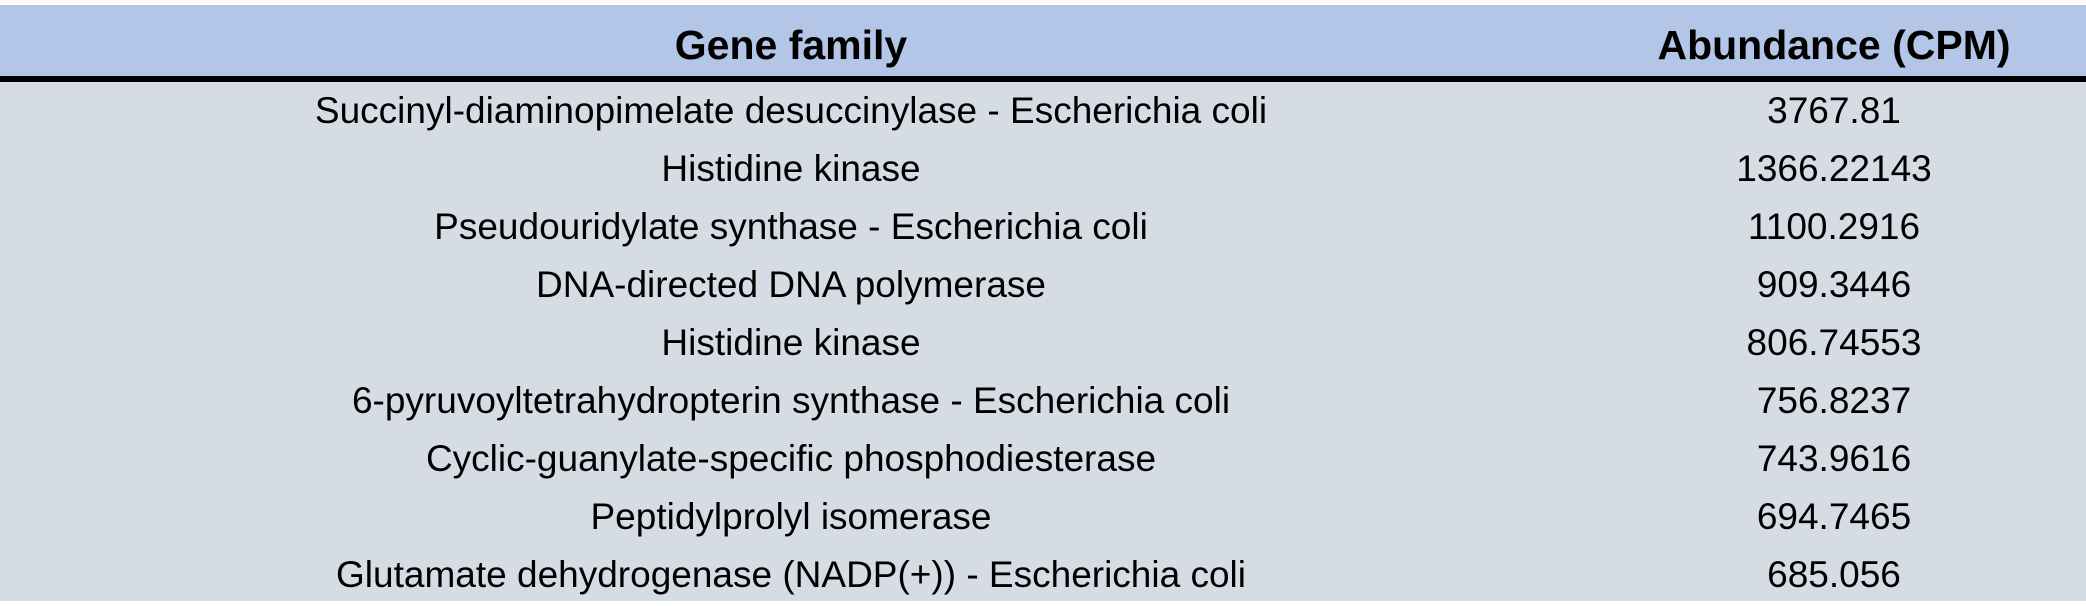 Image resolution: width=2086 pixels, height=606 pixels. What do you see at coordinates (1834, 110) in the screenshot?
I see `abundance-cell: 3767.81` at bounding box center [1834, 110].